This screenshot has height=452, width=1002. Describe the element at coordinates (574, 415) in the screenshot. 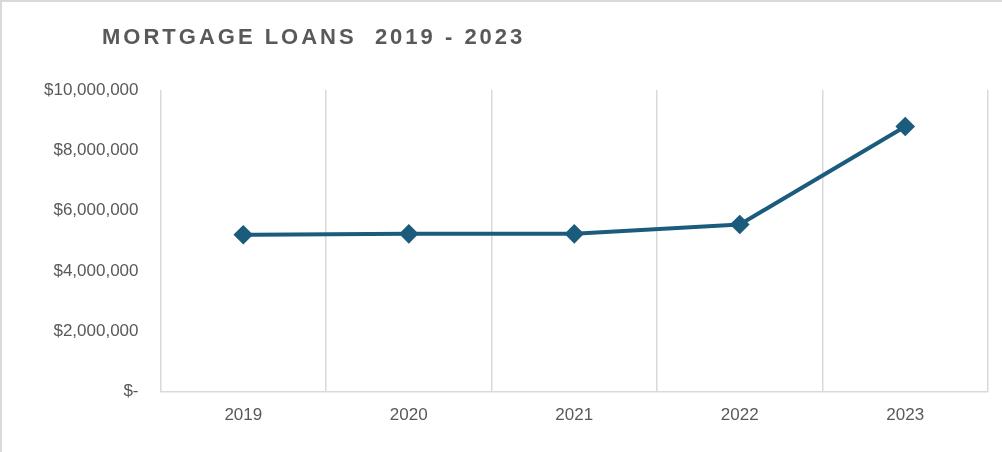

I see `x-tick-label: 2021` at that location.